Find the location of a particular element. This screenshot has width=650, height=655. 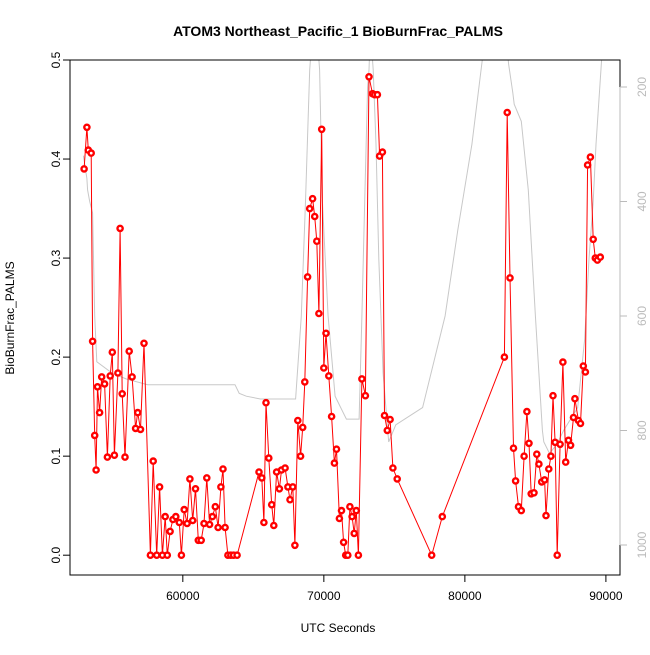

y-tick-label: 0.0 is located at coordinates (56, 555).